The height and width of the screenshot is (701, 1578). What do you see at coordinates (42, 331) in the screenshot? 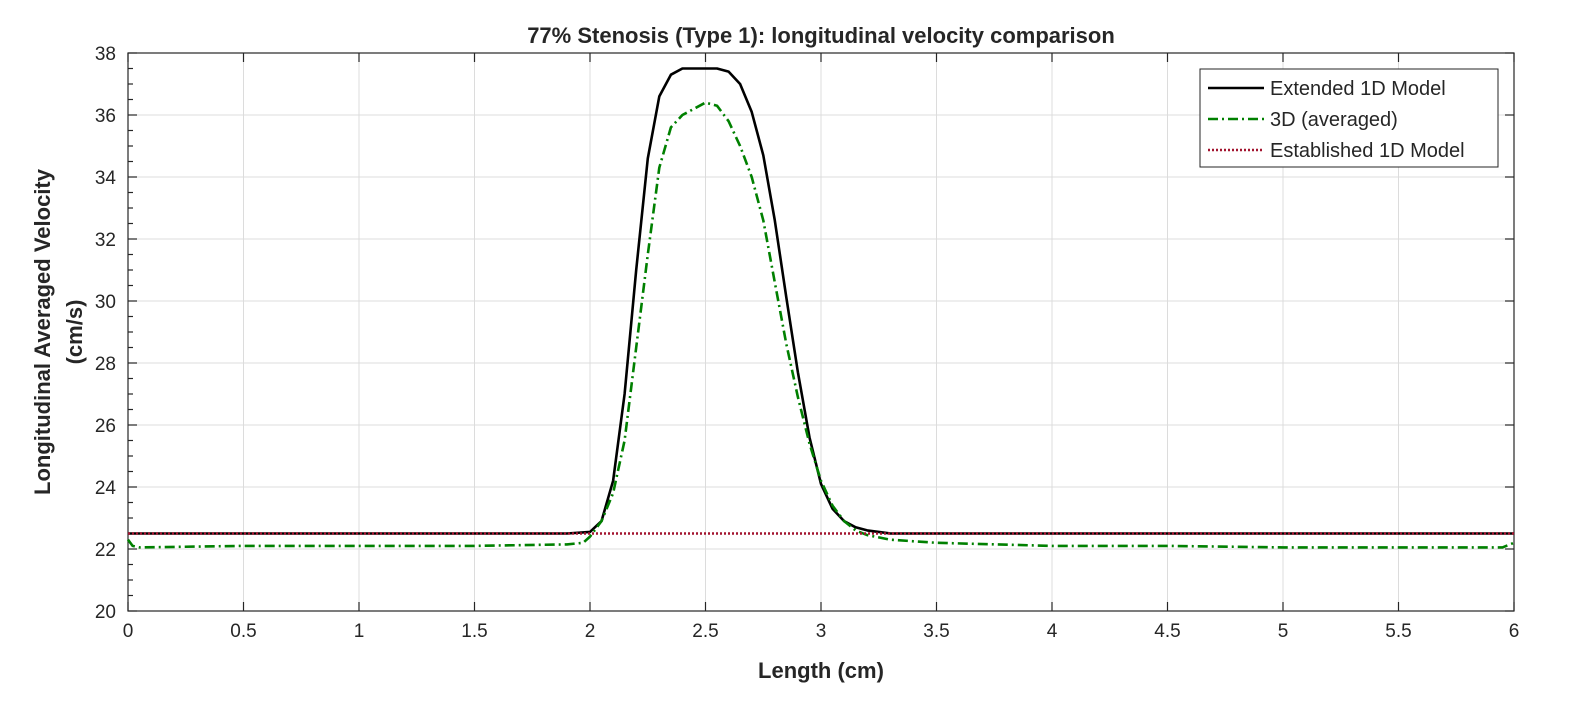
I see `y-axis-label-line-1: Longitudinal Averaged Velocity` at bounding box center [42, 331].